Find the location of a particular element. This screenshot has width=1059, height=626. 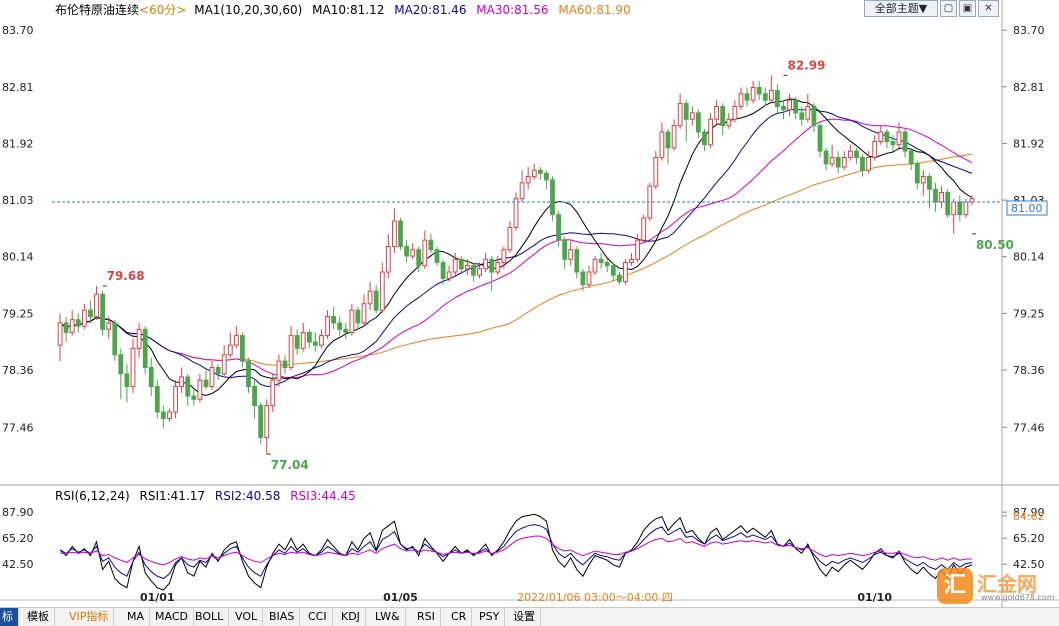

rsi-tick-label: 87.90 is located at coordinates (1029, 512).